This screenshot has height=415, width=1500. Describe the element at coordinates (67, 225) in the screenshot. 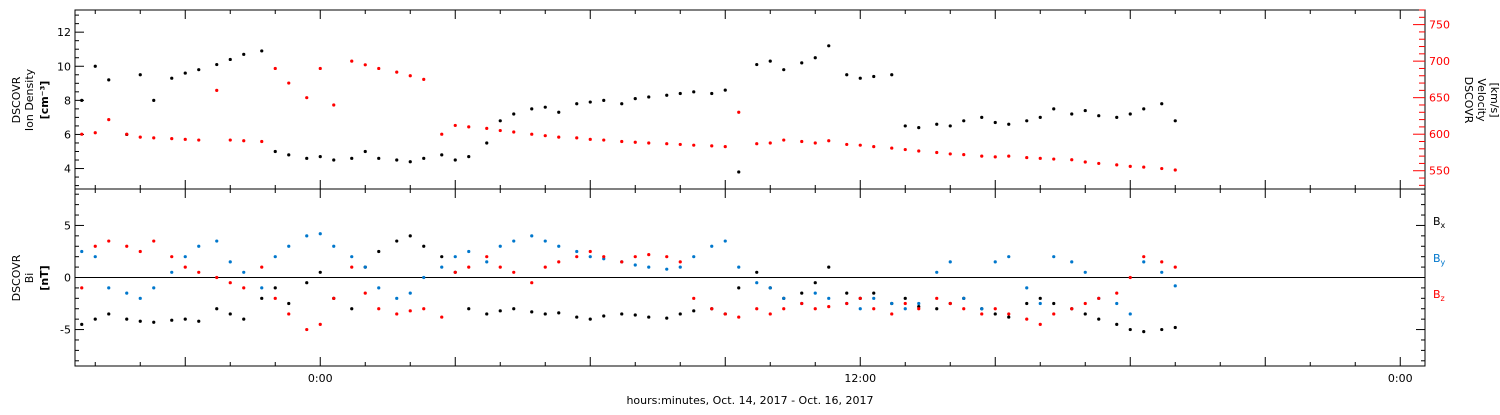

I see `bfield-tick-label: 5` at that location.